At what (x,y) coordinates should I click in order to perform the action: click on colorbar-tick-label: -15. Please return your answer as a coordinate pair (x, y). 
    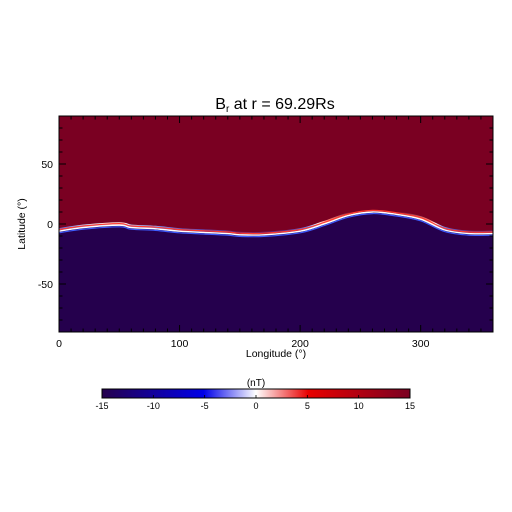
    Looking at the image, I should click on (101, 406).